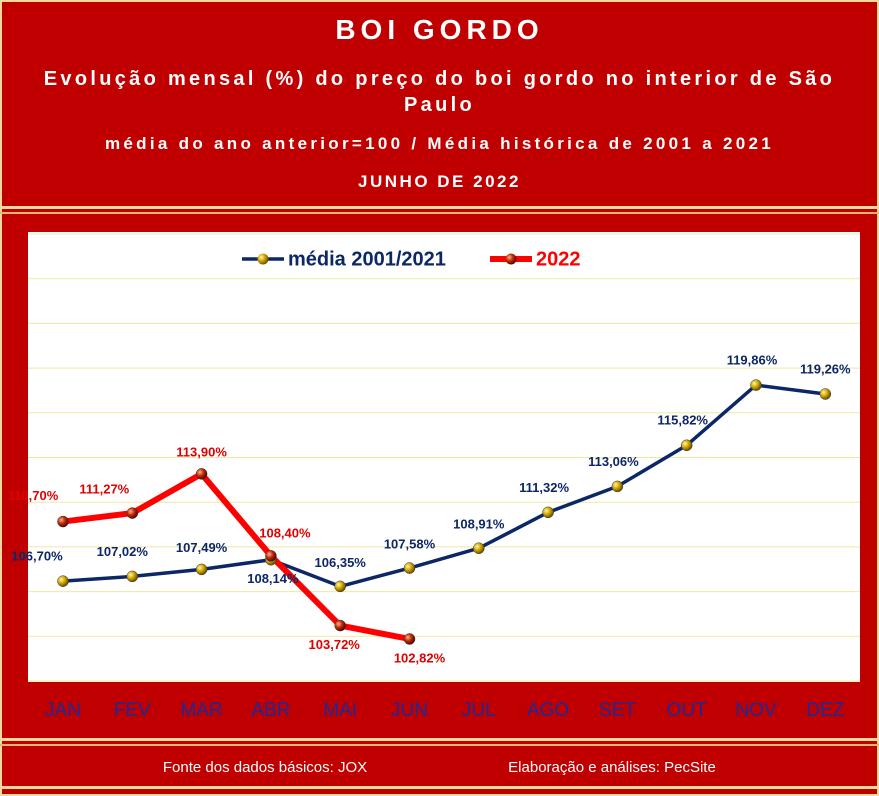  I want to click on credit: Elaboração e análises: PecSite, so click(612, 767).